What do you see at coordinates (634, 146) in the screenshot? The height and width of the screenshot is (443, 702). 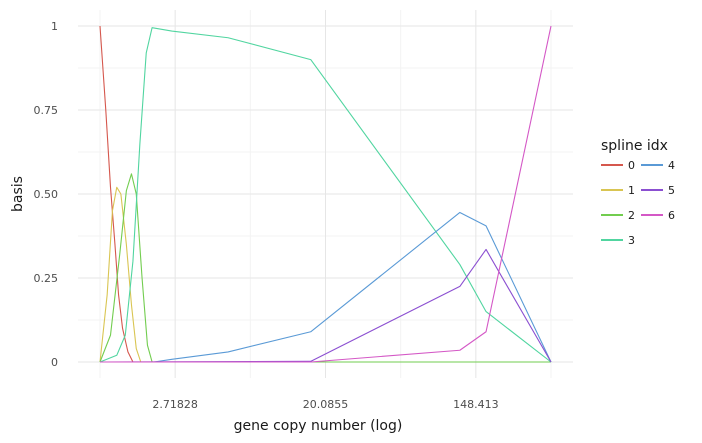 I see `legend-title: spline idx` at bounding box center [634, 146].